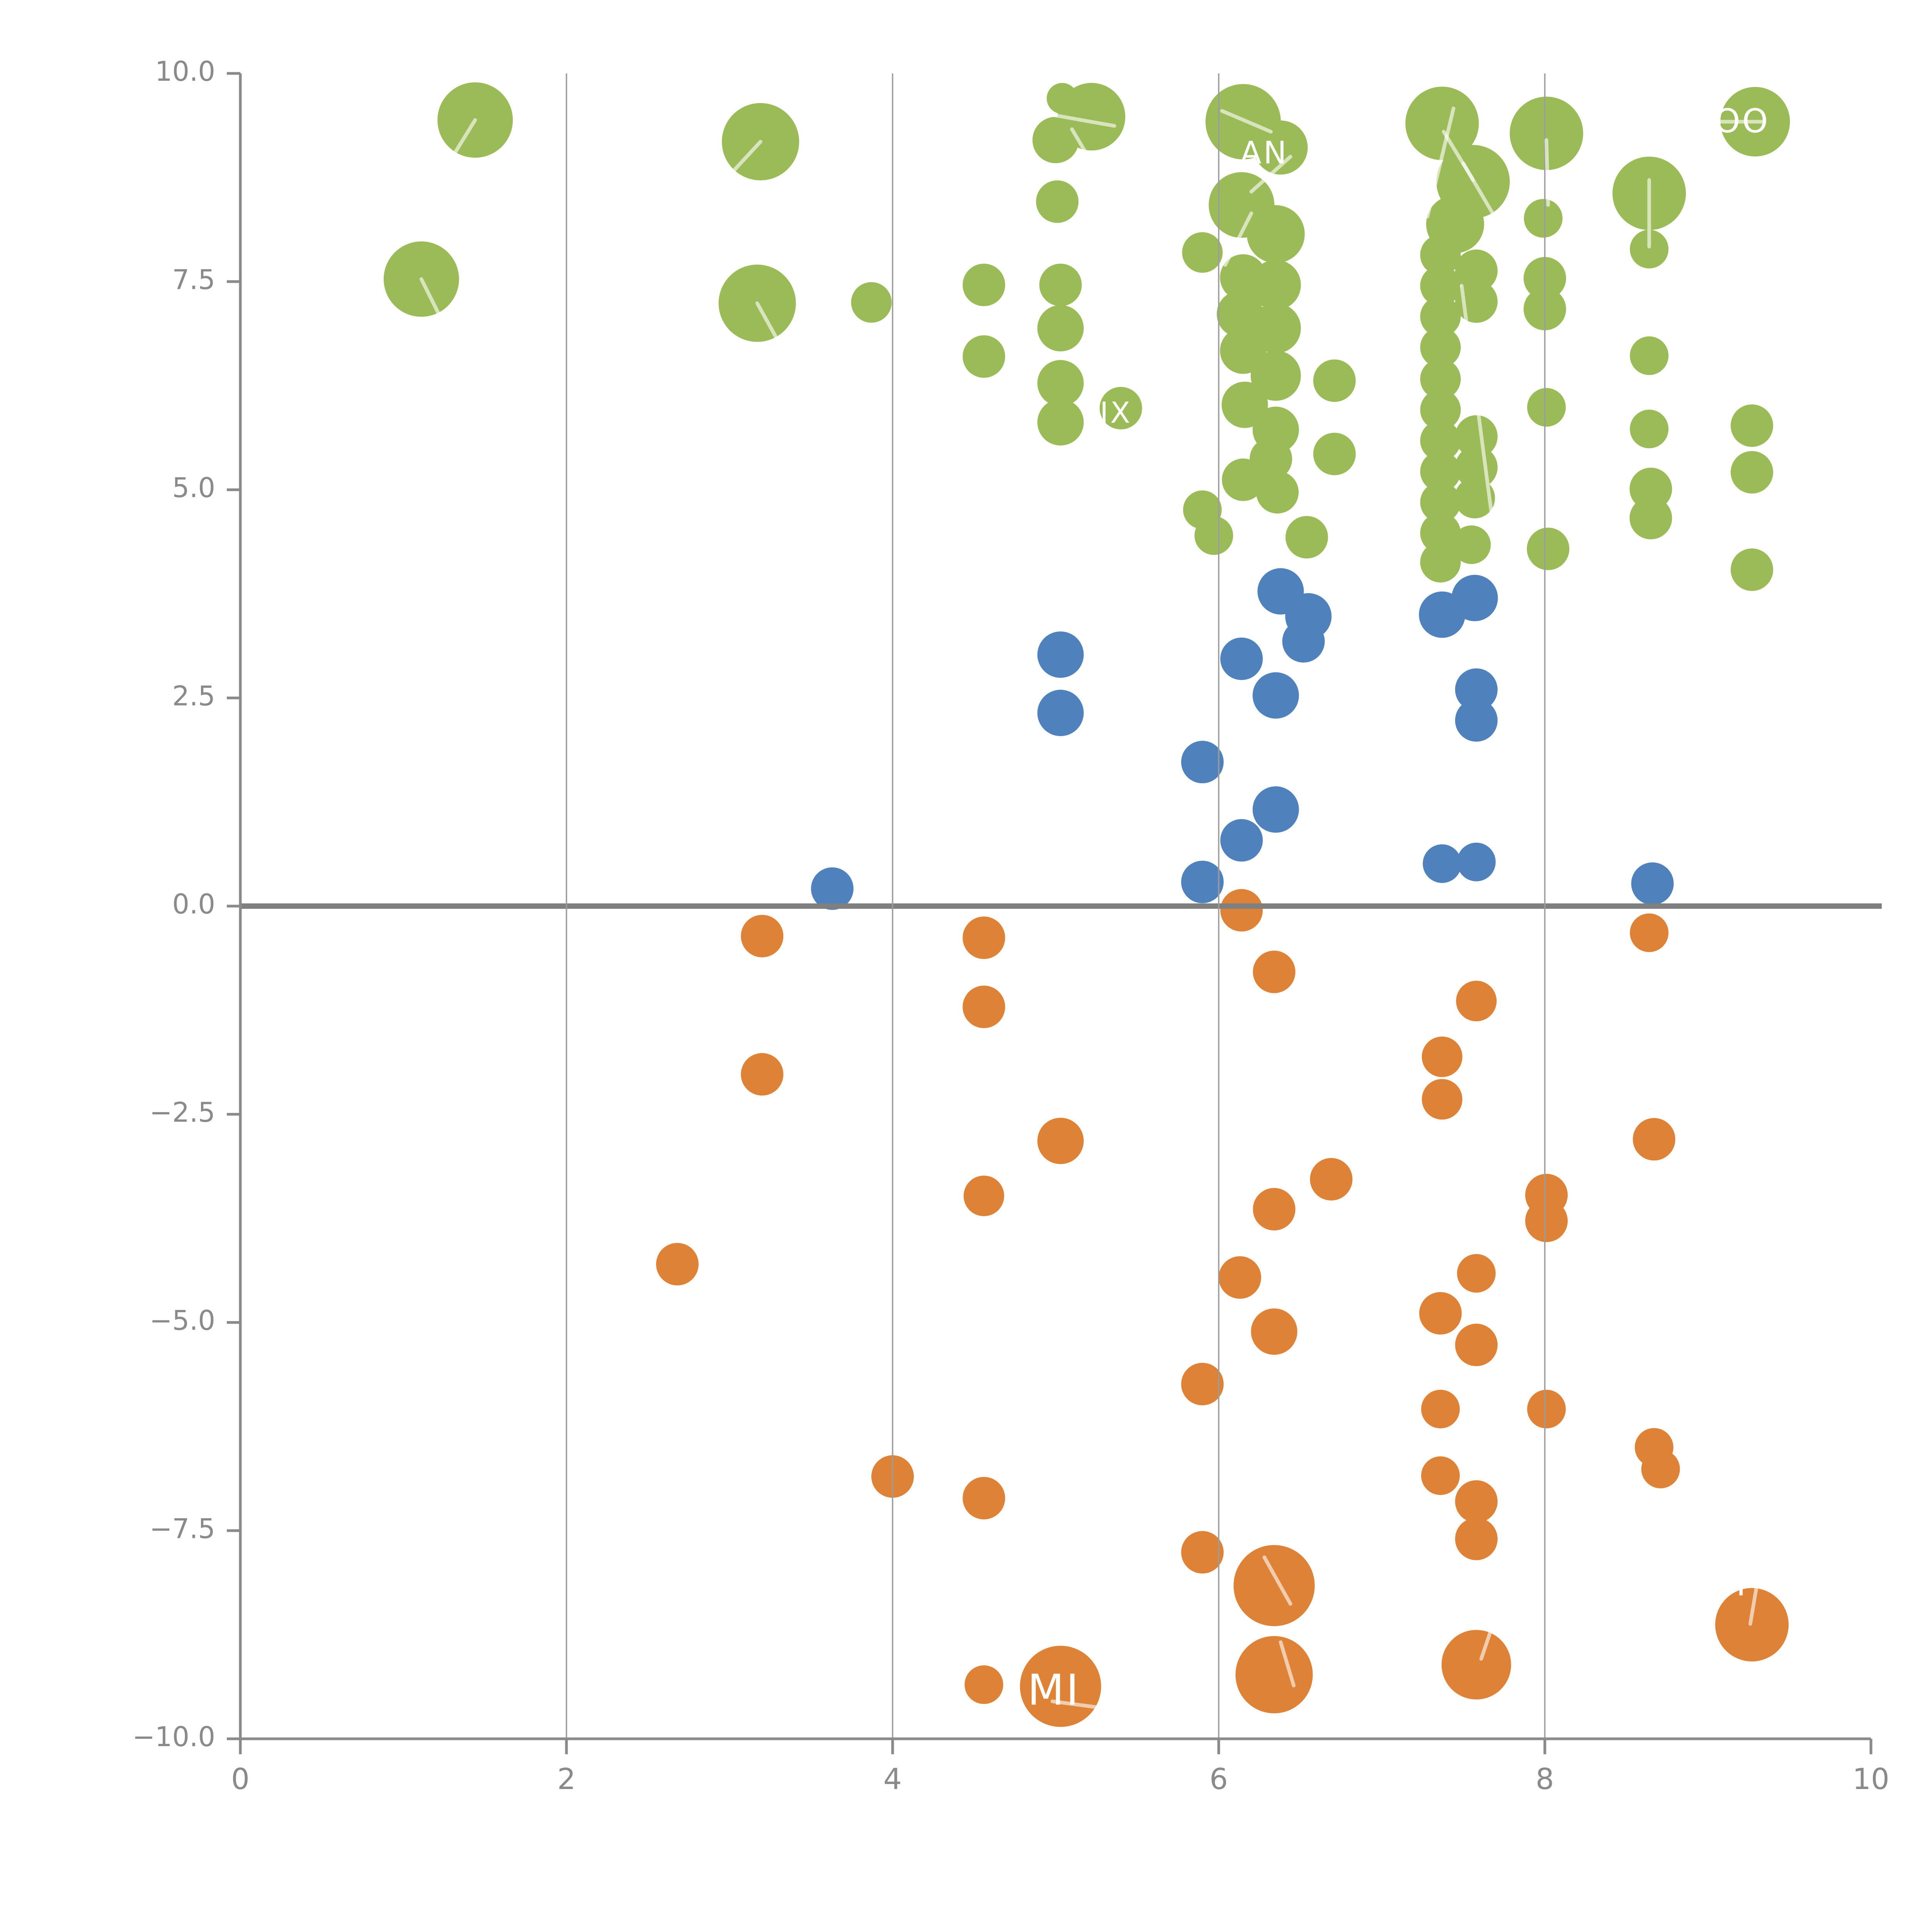  Describe the element at coordinates (185, 71) in the screenshot. I see `y-tick-label: 10.0` at that location.